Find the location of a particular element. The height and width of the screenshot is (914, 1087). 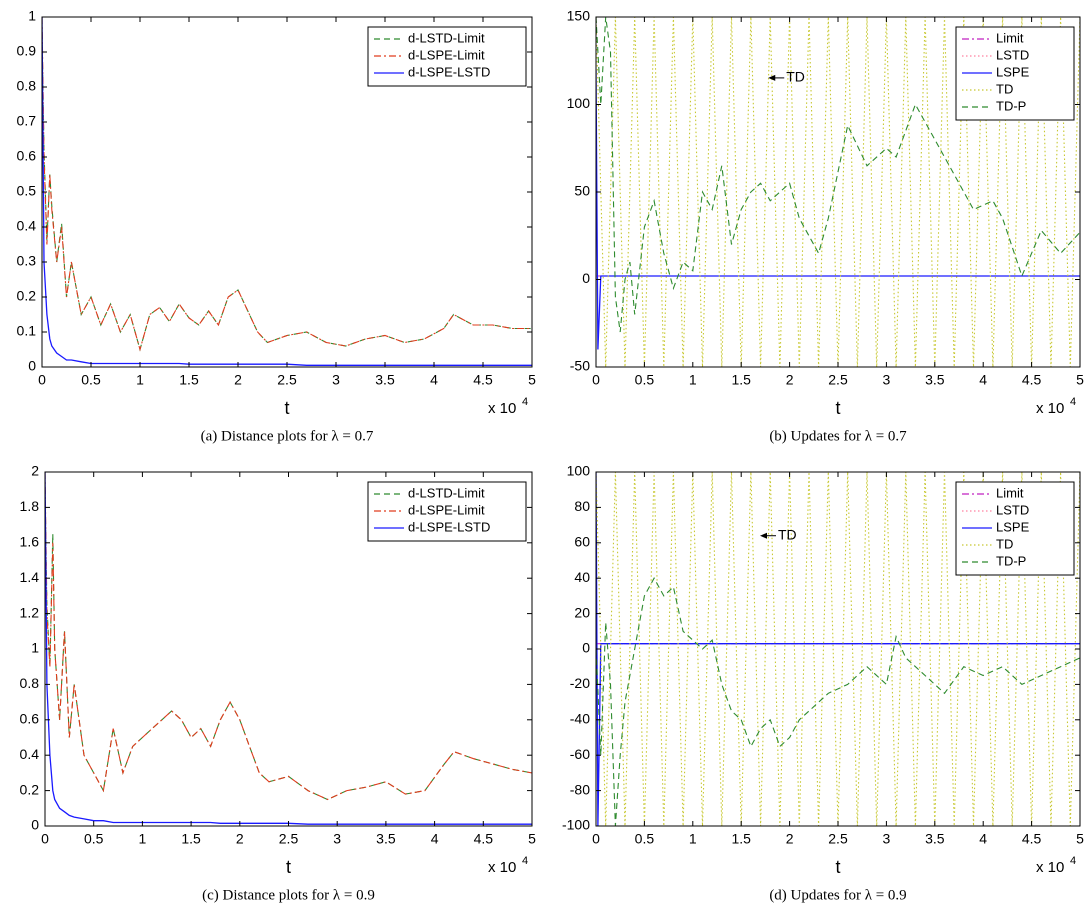

y-tick-label: 50 is located at coordinates (582, 191).